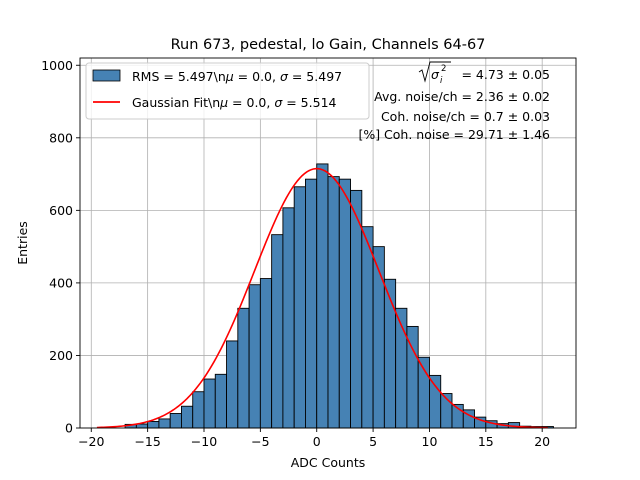  What do you see at coordinates (91, 441) in the screenshot?
I see `x-tick-label-0: −20` at bounding box center [91, 441].